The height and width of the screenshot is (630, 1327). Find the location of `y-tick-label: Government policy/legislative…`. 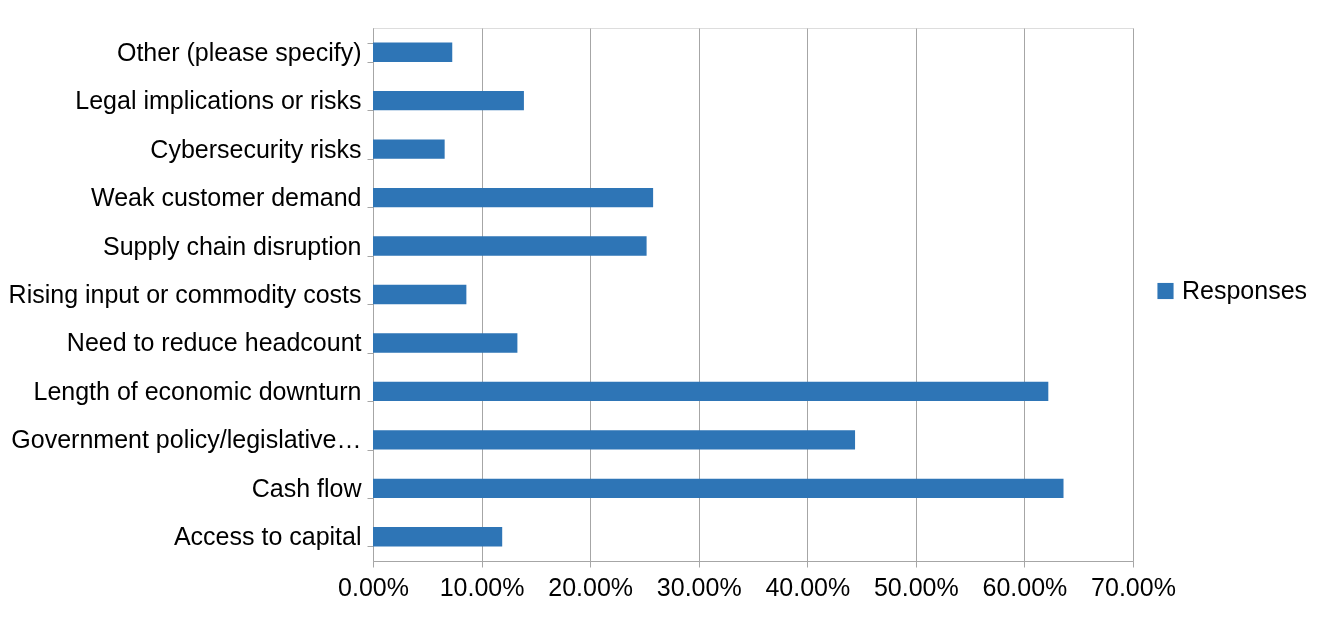

y-tick-label: Government policy/legislative… is located at coordinates (186, 439).